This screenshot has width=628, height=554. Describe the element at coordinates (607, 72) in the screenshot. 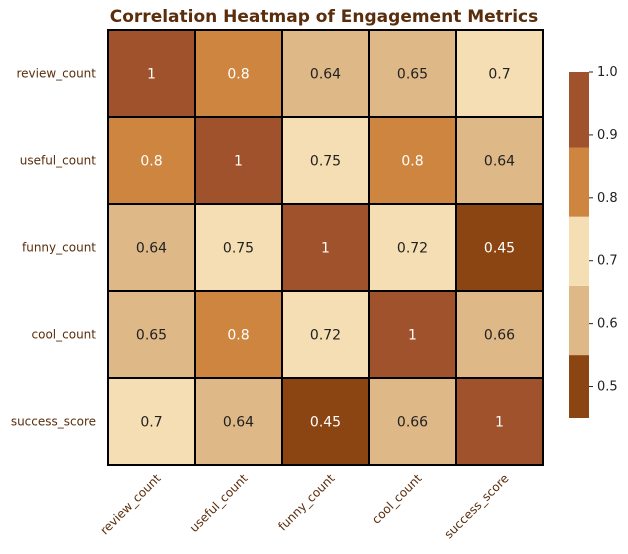

I see `colorbar-tick-label: 1.0` at that location.